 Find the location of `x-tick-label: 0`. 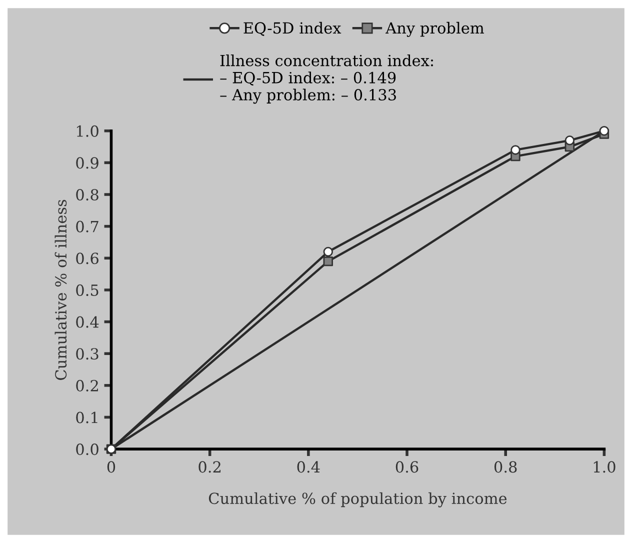

x-tick-label: 0 is located at coordinates (111, 467).